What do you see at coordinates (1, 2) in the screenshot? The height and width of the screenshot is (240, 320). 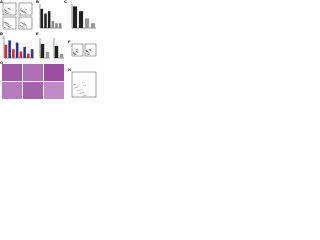 I see `panel-label: A` at bounding box center [1, 2].